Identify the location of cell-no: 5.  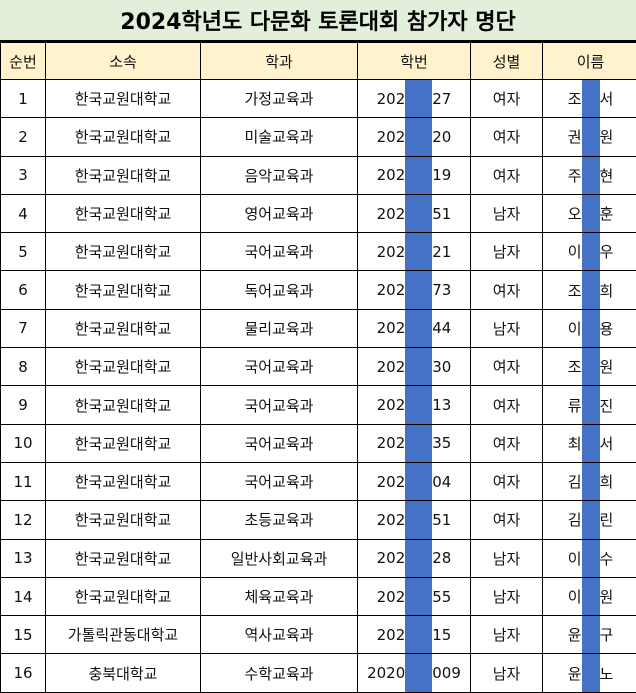
(23, 252).